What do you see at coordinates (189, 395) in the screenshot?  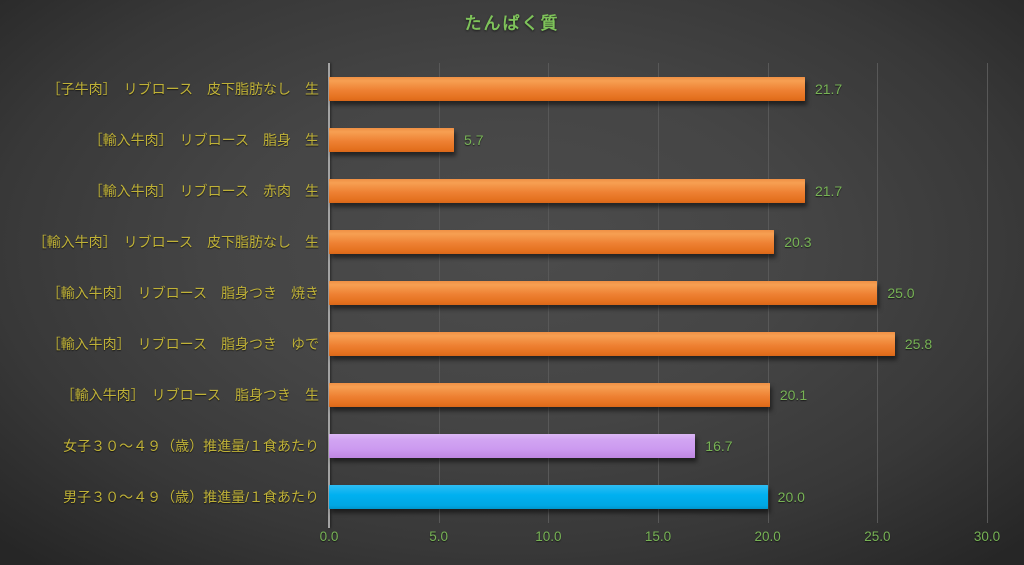 I see `category-label: ［輸入牛肉］ リブロース 脂身つき 生` at bounding box center [189, 395].